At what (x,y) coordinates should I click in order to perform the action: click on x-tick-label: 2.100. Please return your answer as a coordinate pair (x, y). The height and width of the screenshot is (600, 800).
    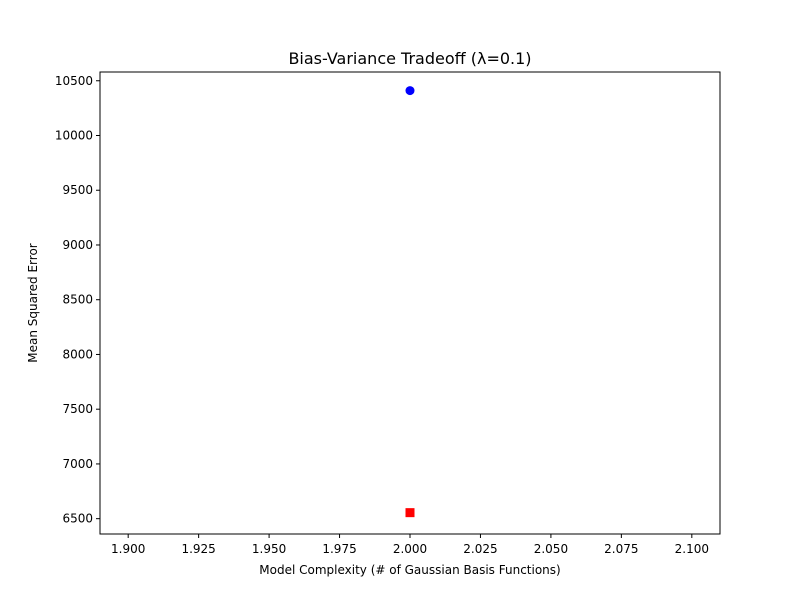
    Looking at the image, I should click on (692, 549).